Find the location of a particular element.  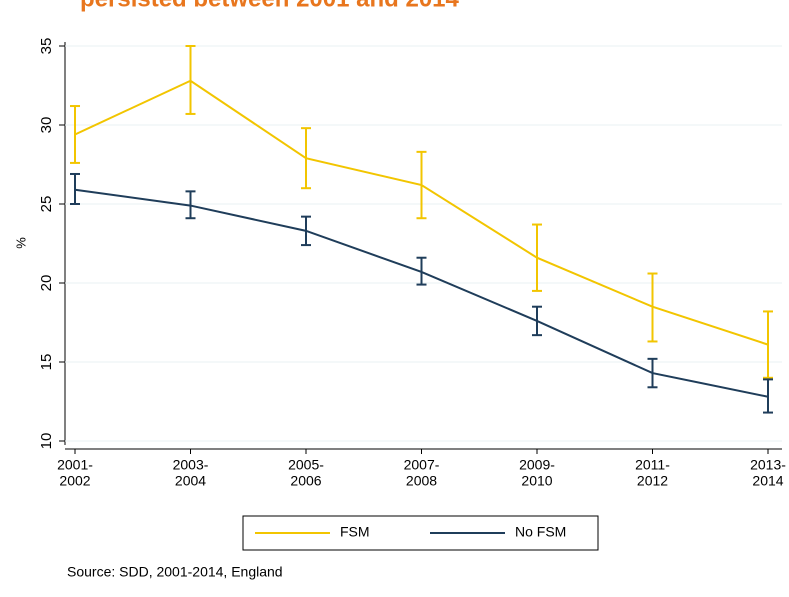

y-tick-label: 15 is located at coordinates (46, 362).